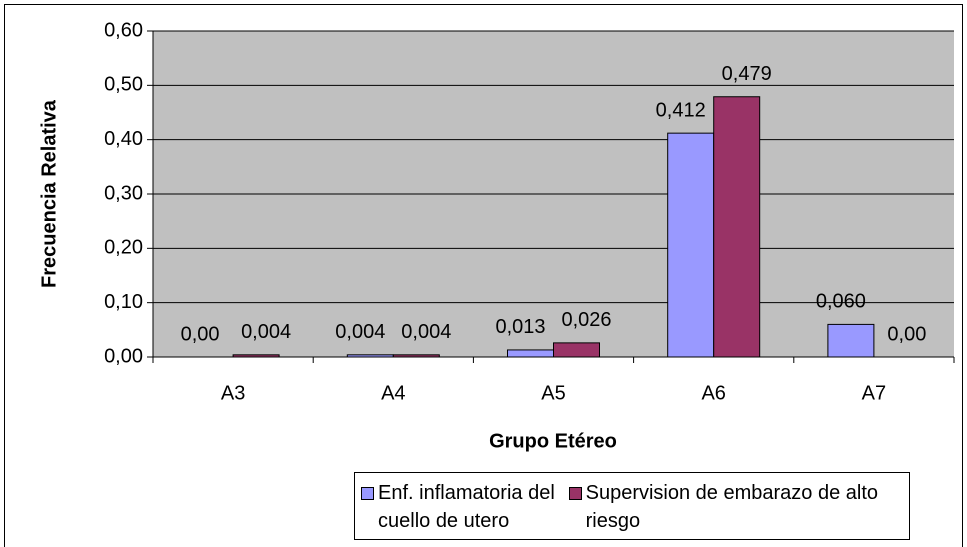  I want to click on x-tick-label: A6, so click(713, 393).